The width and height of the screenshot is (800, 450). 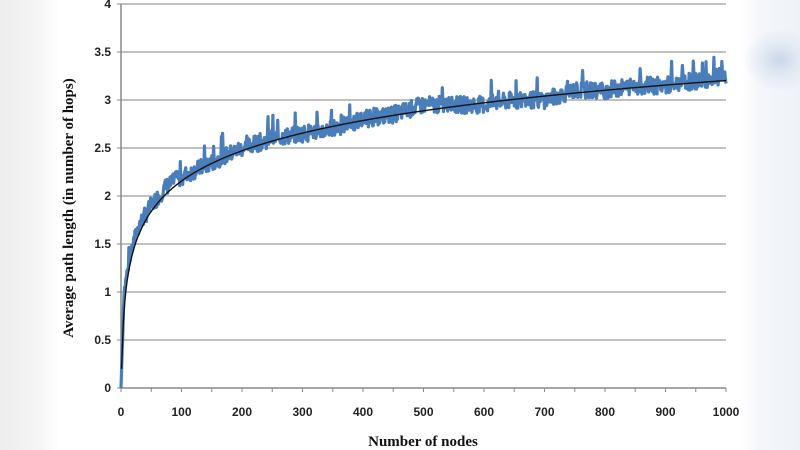 I want to click on y-tick-label: 0, so click(x=107, y=388).